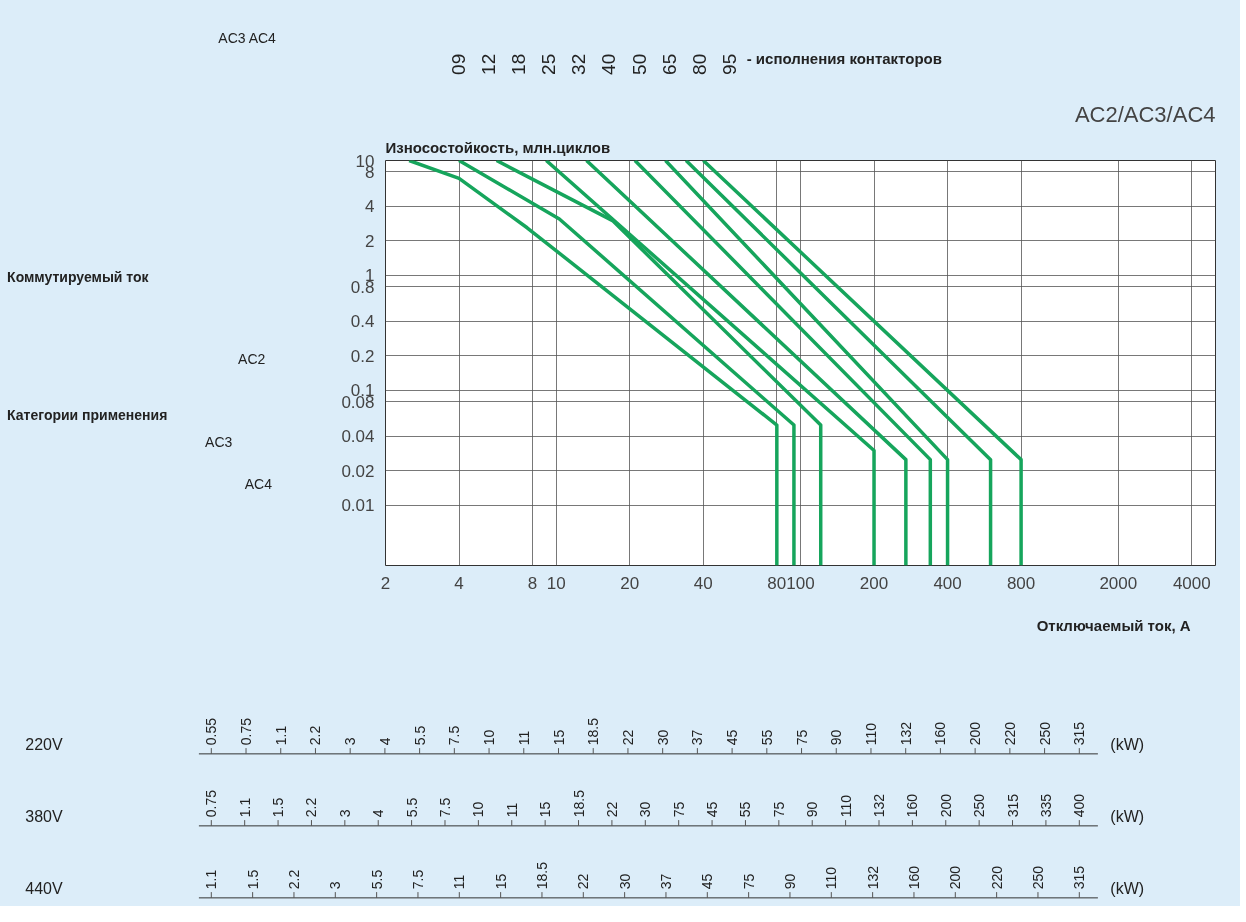  What do you see at coordinates (258, 483) in the screenshot?
I see `text: AC4` at bounding box center [258, 483].